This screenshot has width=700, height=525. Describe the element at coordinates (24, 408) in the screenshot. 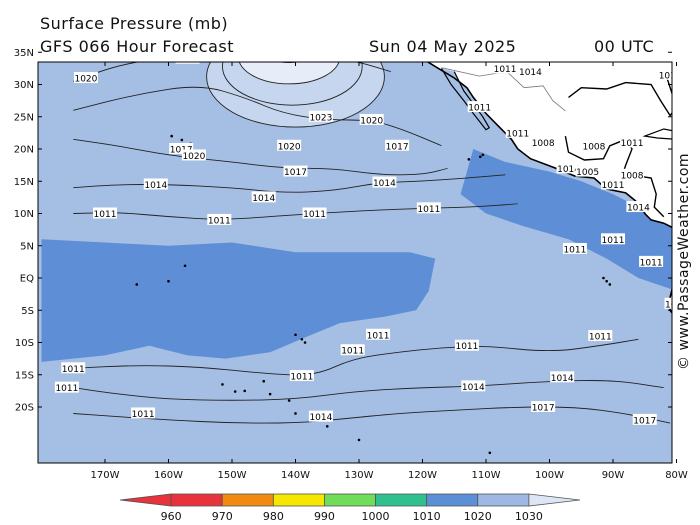

I see `lat-tick-label: 20S` at that location.